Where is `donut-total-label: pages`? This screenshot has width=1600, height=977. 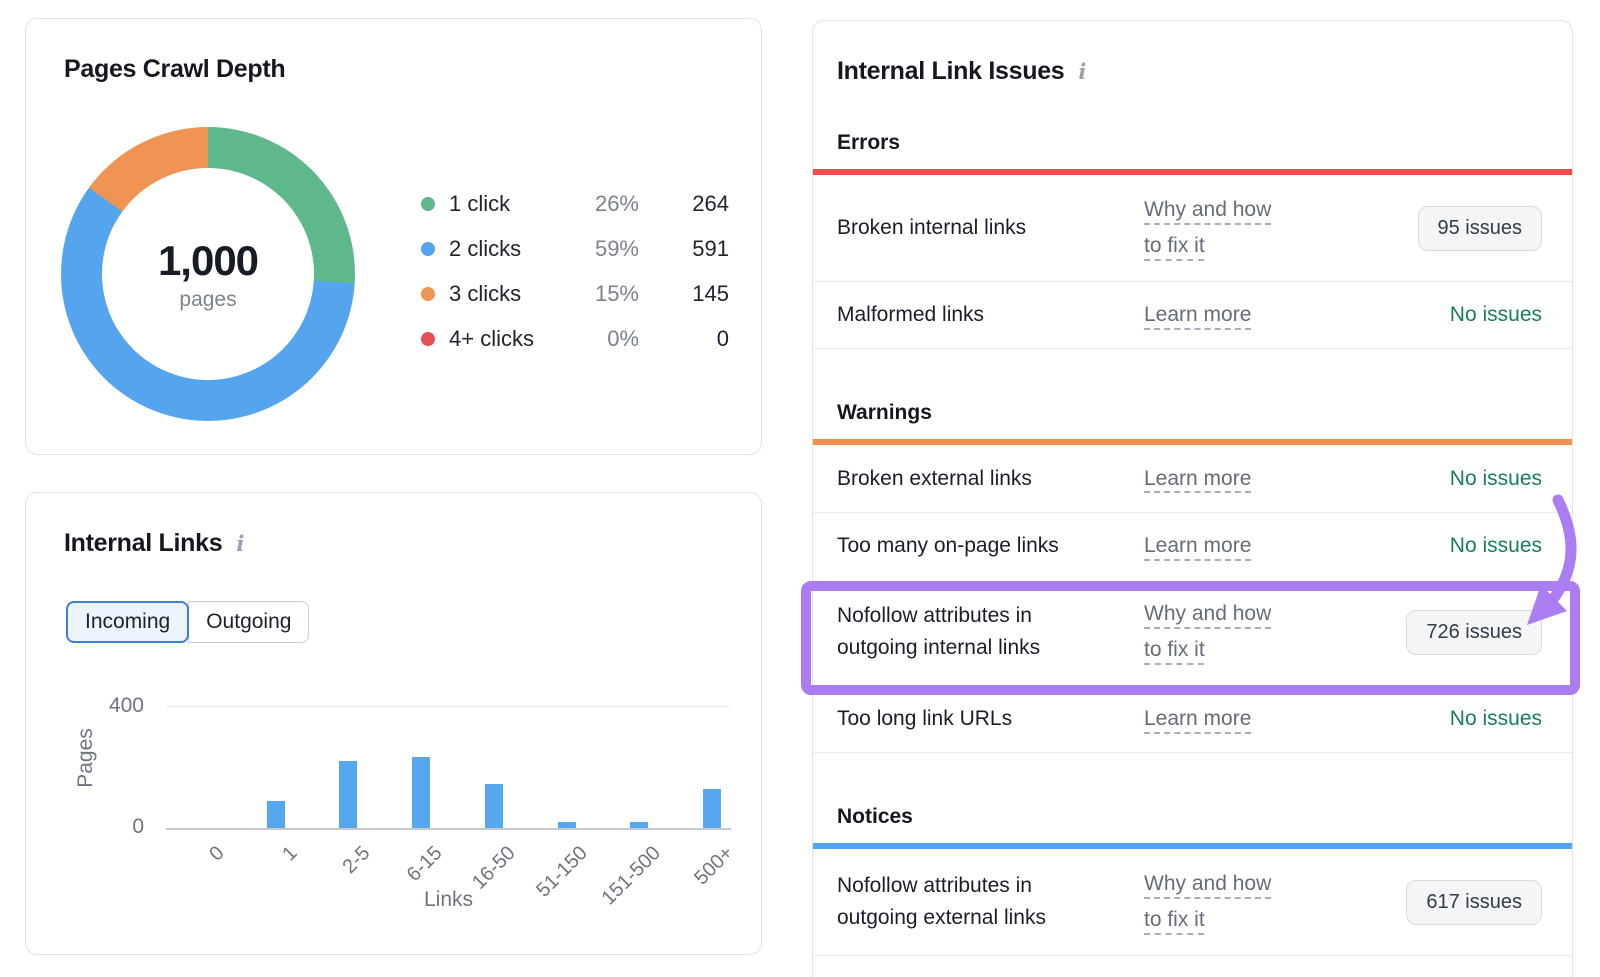
donut-total-label: pages is located at coordinates (208, 299).